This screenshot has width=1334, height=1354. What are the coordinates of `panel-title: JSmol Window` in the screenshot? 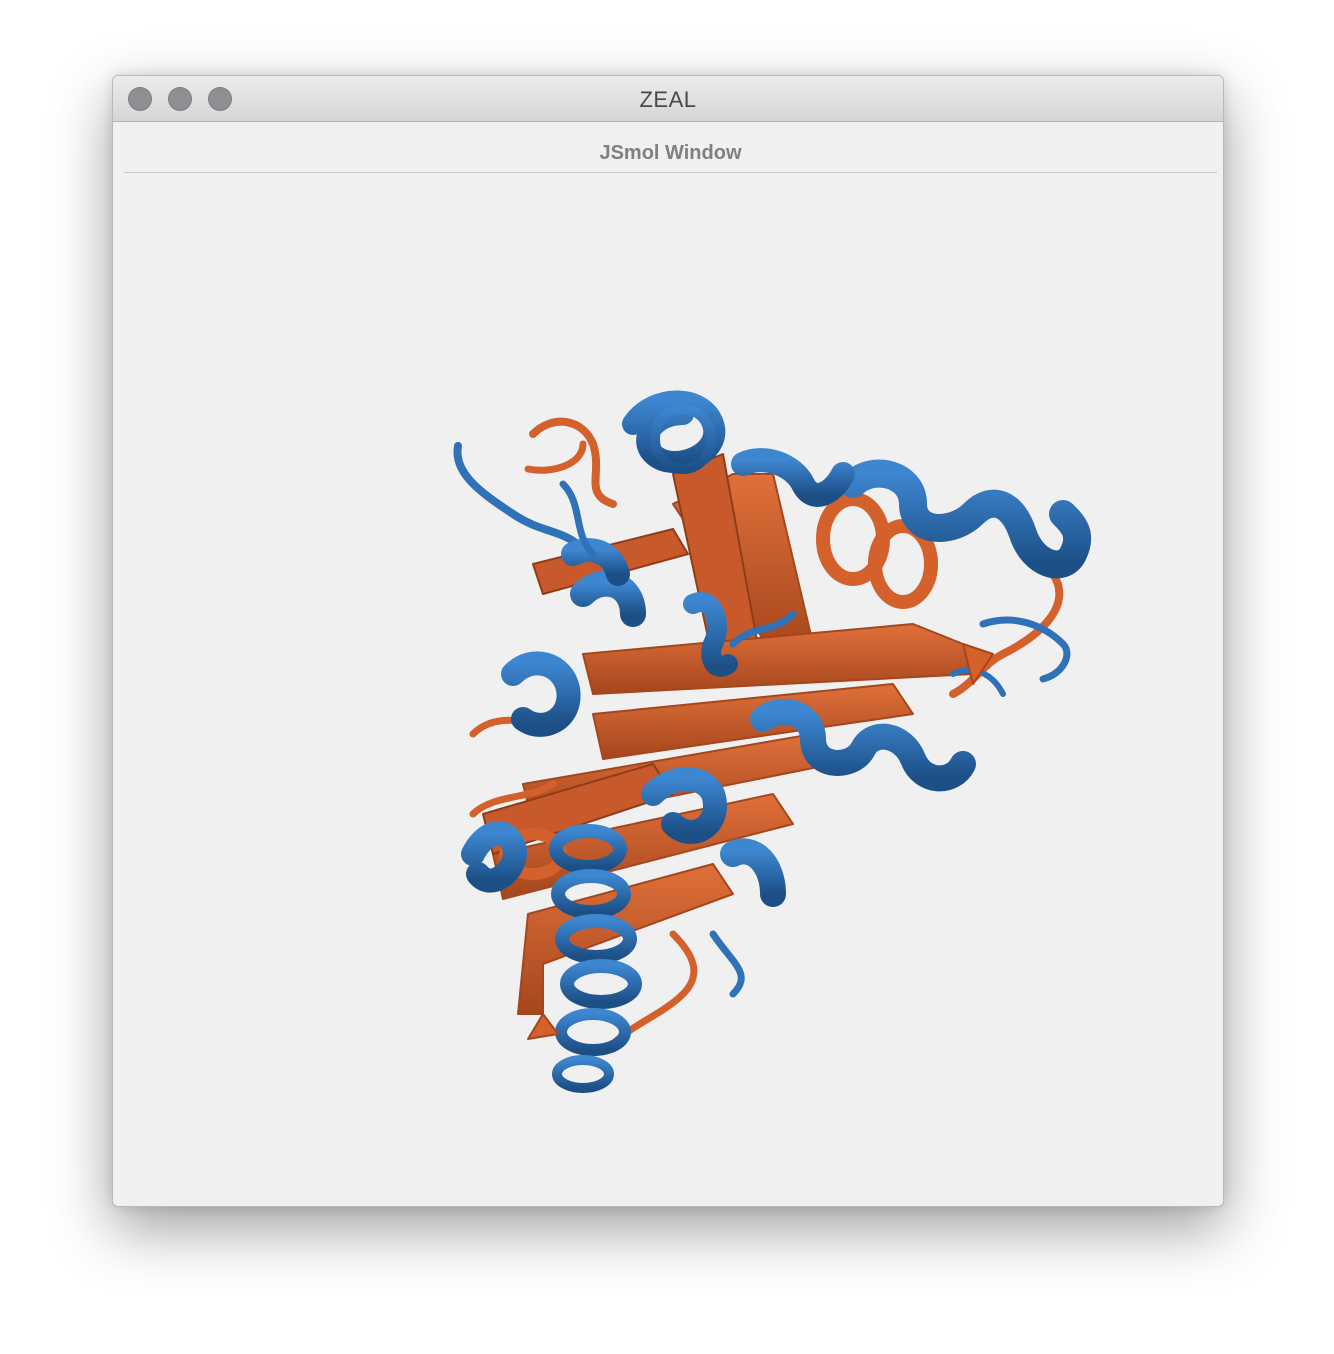 It's located at (670, 147).